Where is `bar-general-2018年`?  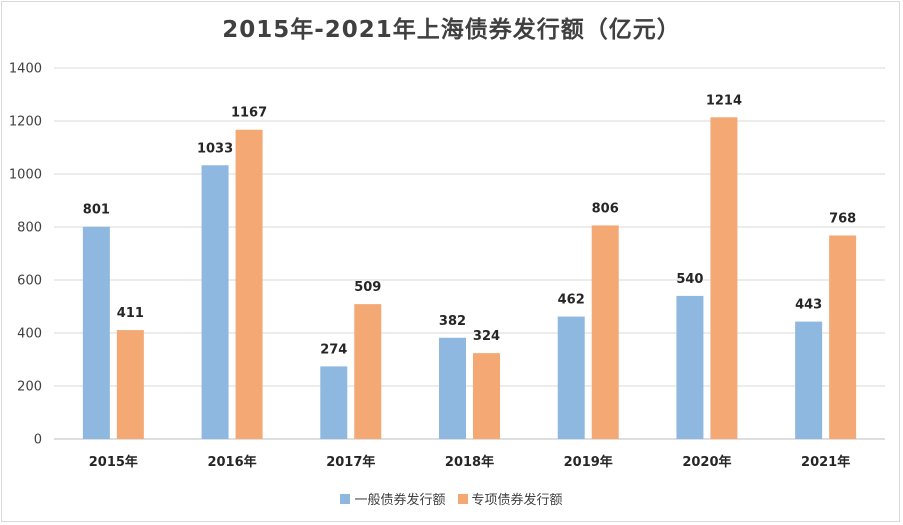 bar-general-2018年 is located at coordinates (452, 388).